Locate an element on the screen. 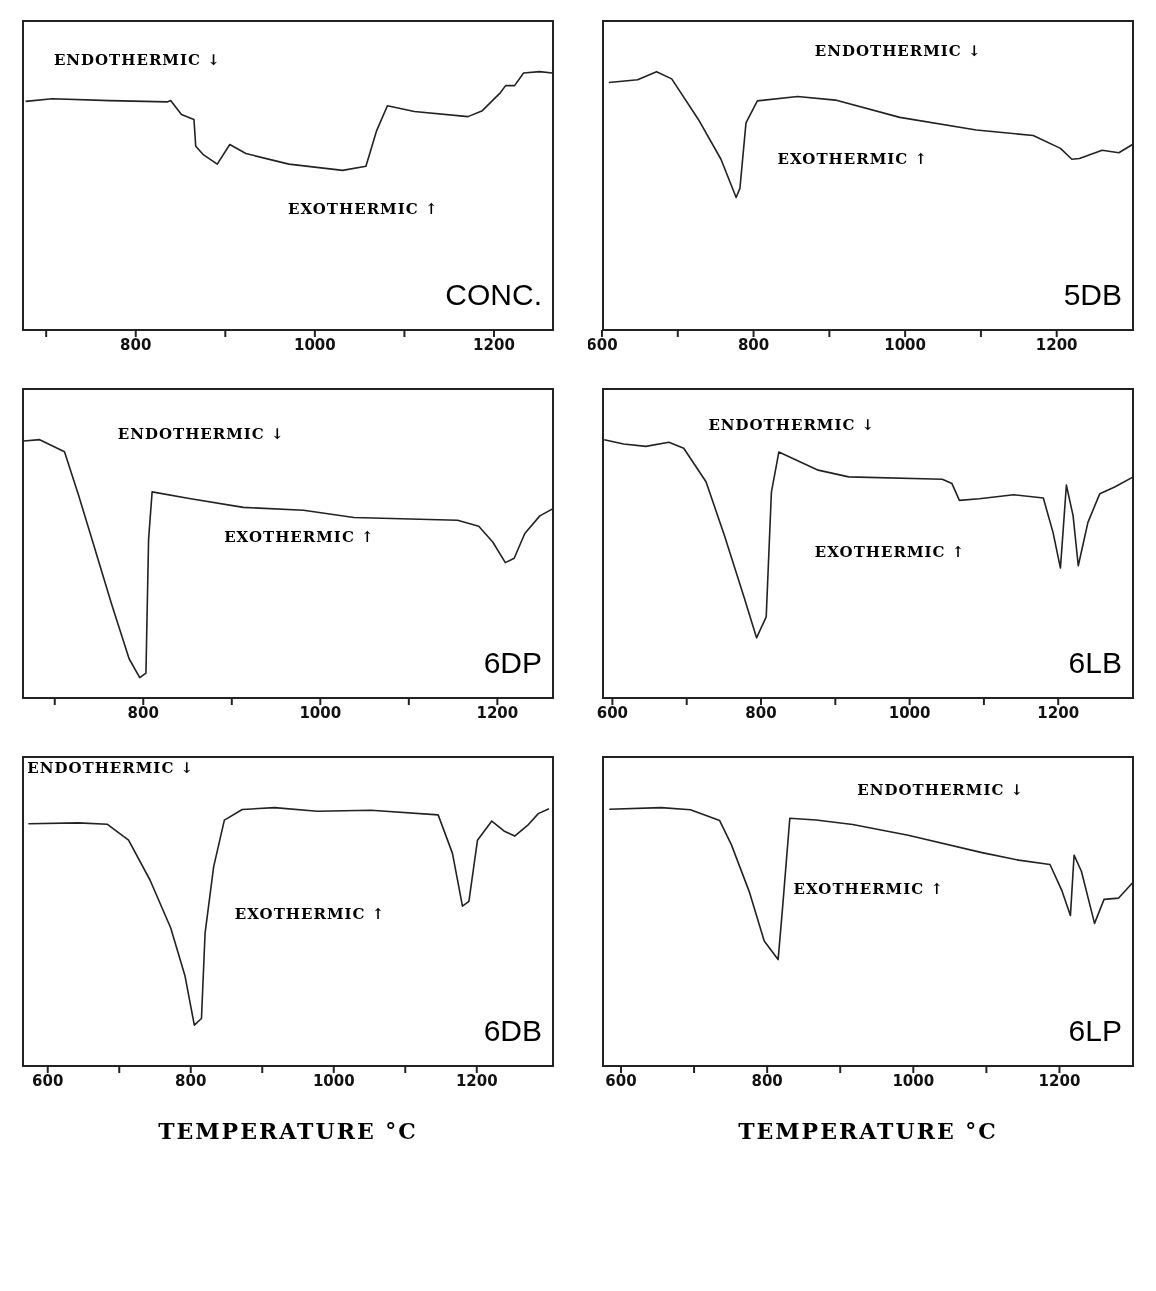 This screenshot has height=1291, width=1156. annotation: 6DB is located at coordinates (512, 1031).